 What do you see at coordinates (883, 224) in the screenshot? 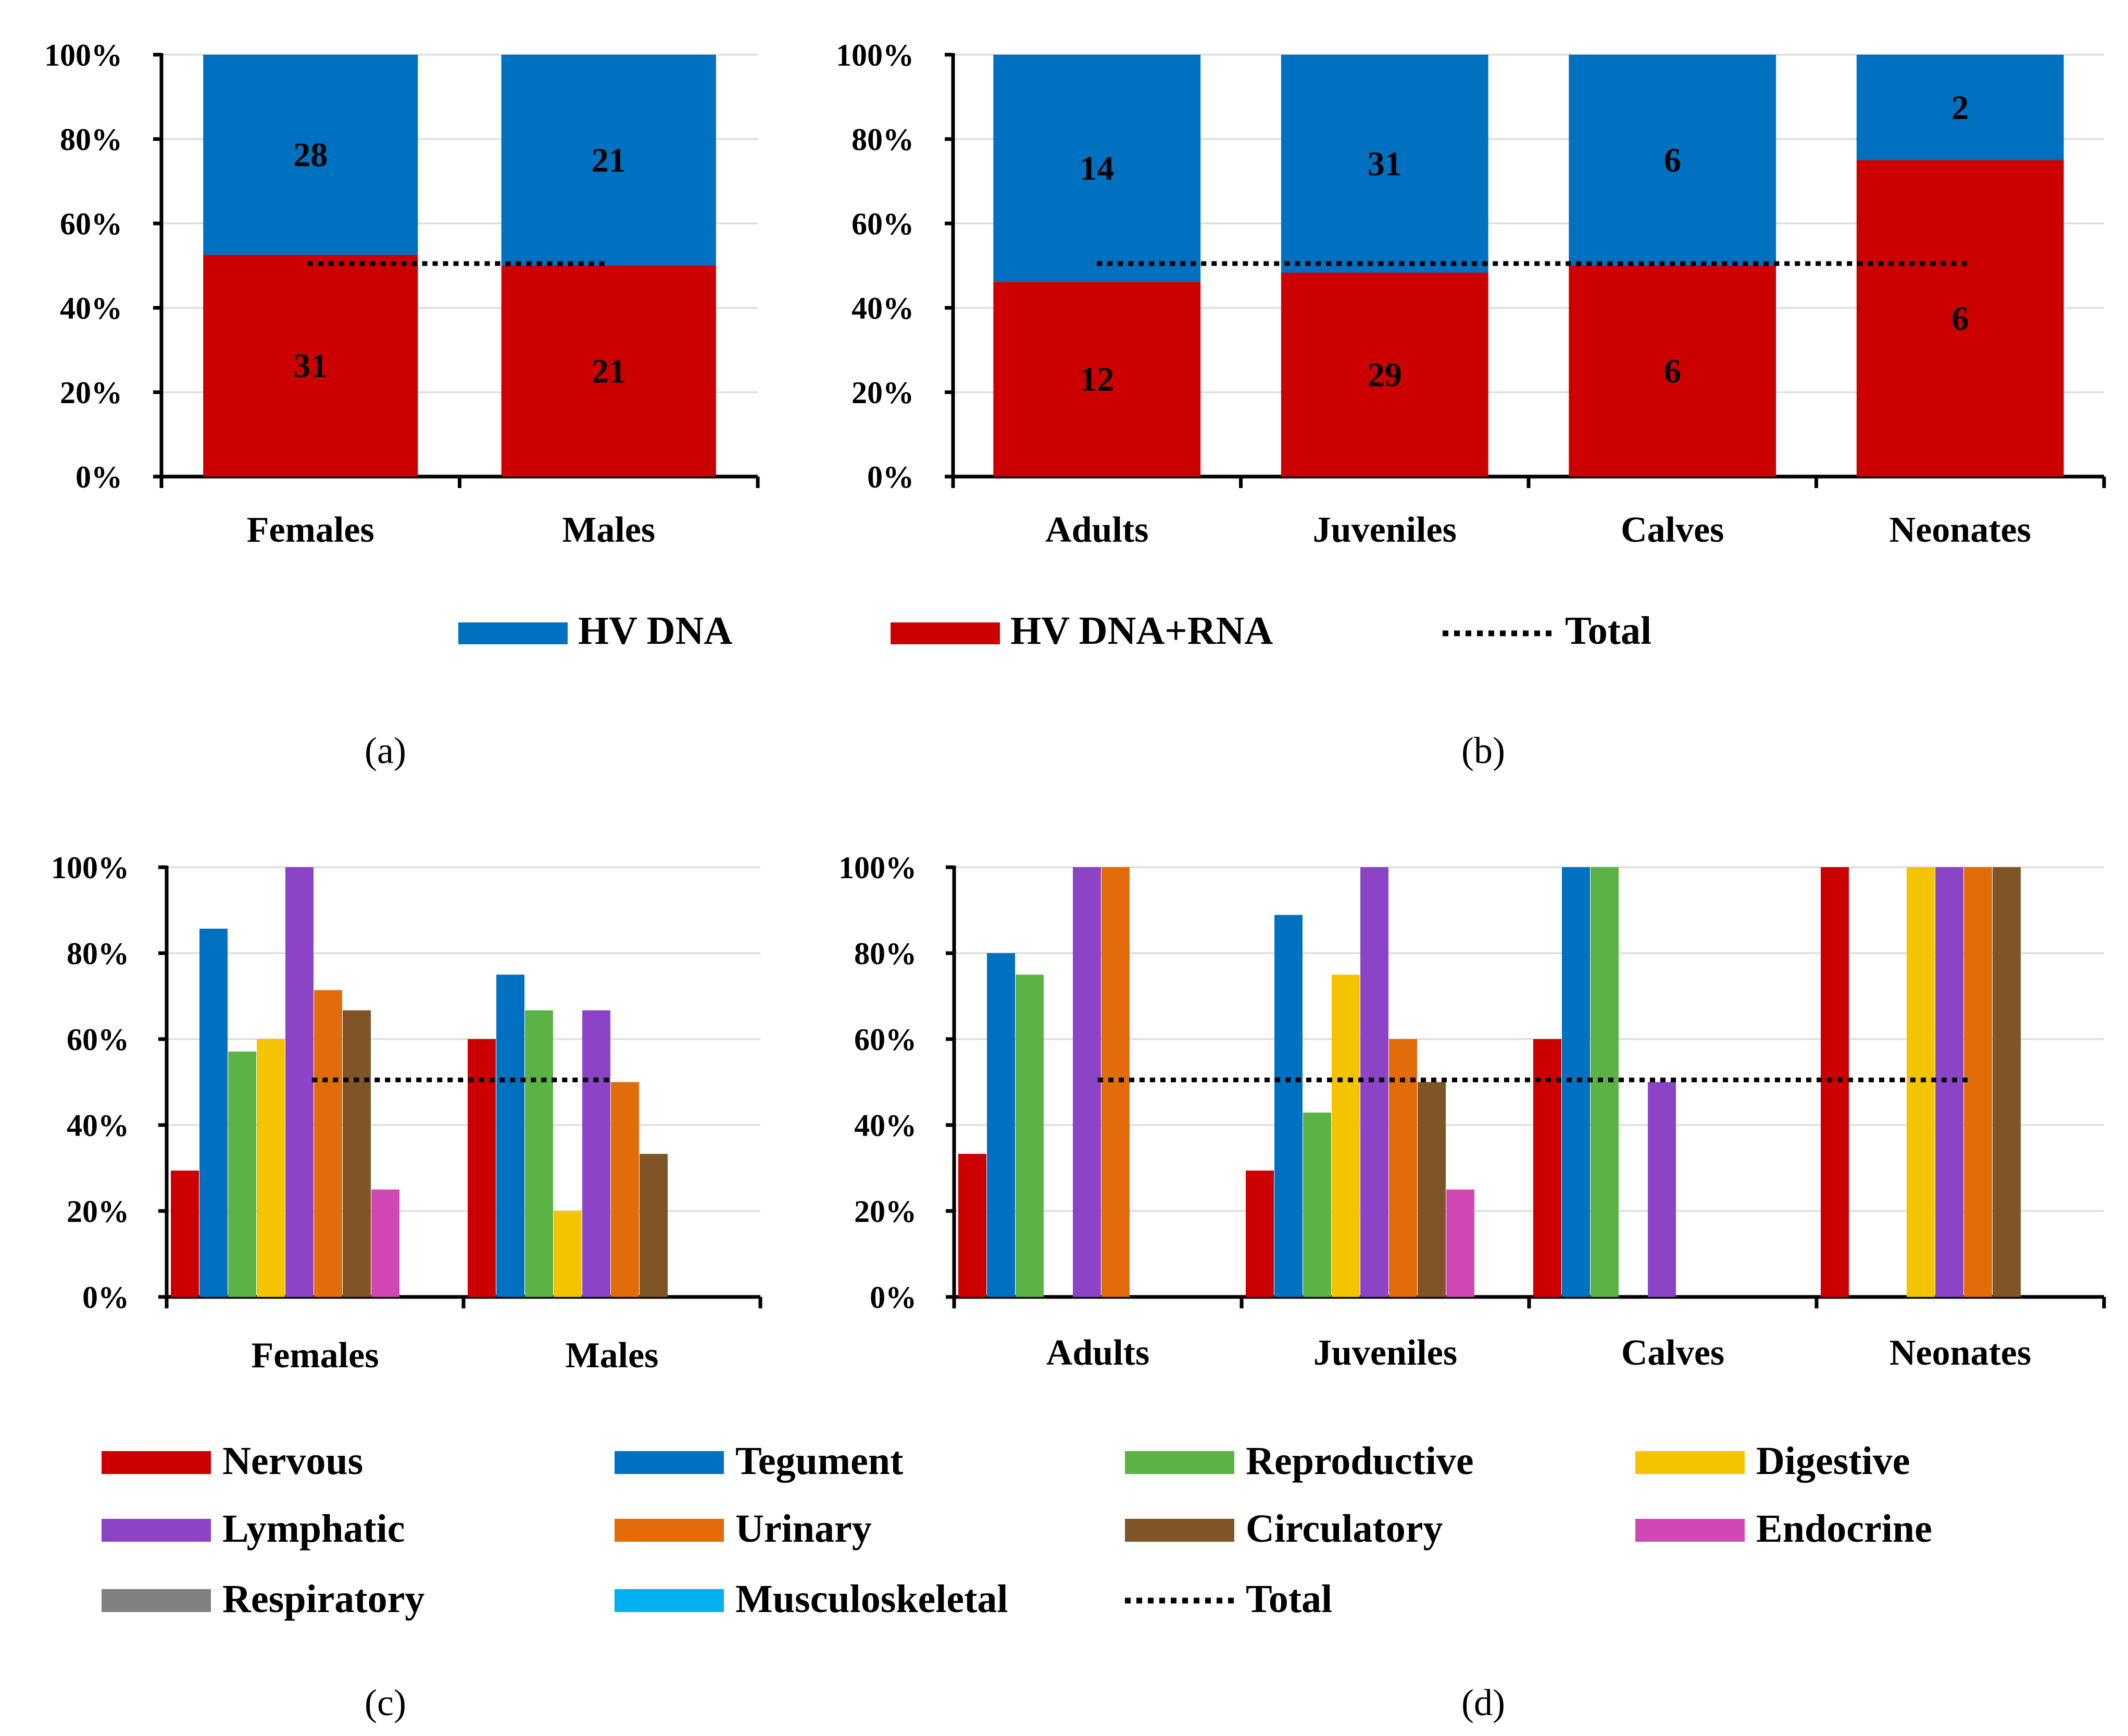
I see `chart-b-ytick-label: 60%` at bounding box center [883, 224].